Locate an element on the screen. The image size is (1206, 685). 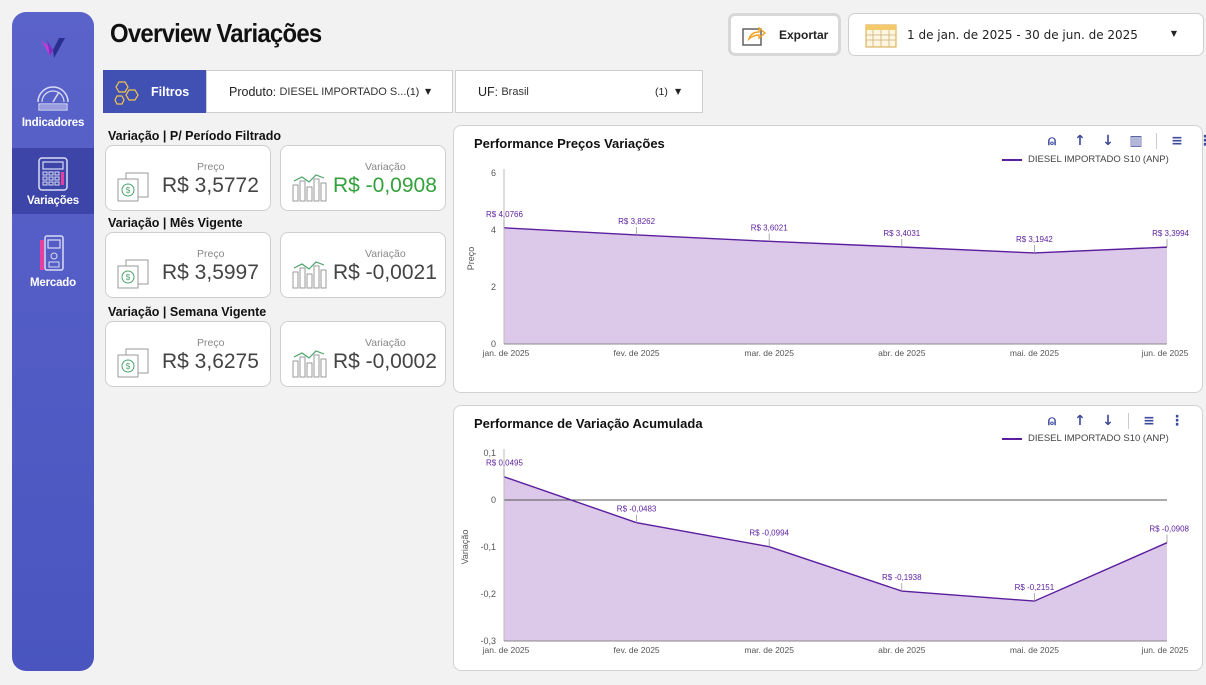
variation-card: Variação R$ -0,0908 is located at coordinates (363, 178).